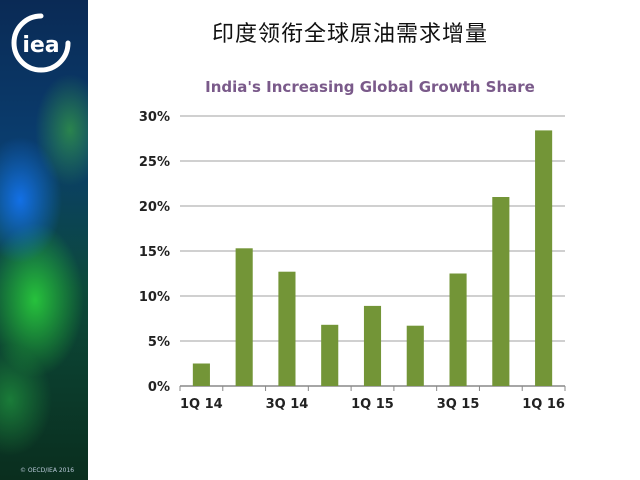 This screenshot has width=640, height=480. What do you see at coordinates (501, 291) in the screenshot?
I see `bar-4q15` at bounding box center [501, 291].